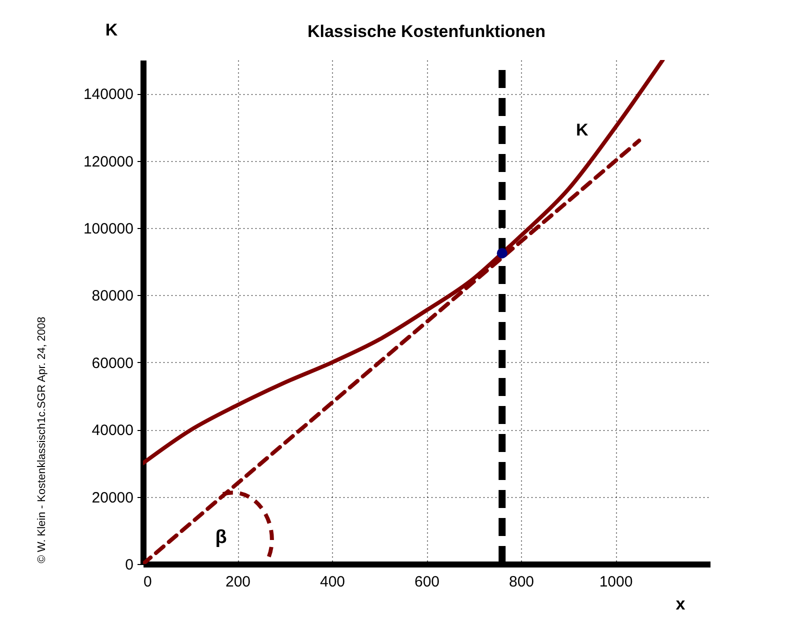  Describe the element at coordinates (113, 296) in the screenshot. I see `y-tick-label: 80000` at that location.